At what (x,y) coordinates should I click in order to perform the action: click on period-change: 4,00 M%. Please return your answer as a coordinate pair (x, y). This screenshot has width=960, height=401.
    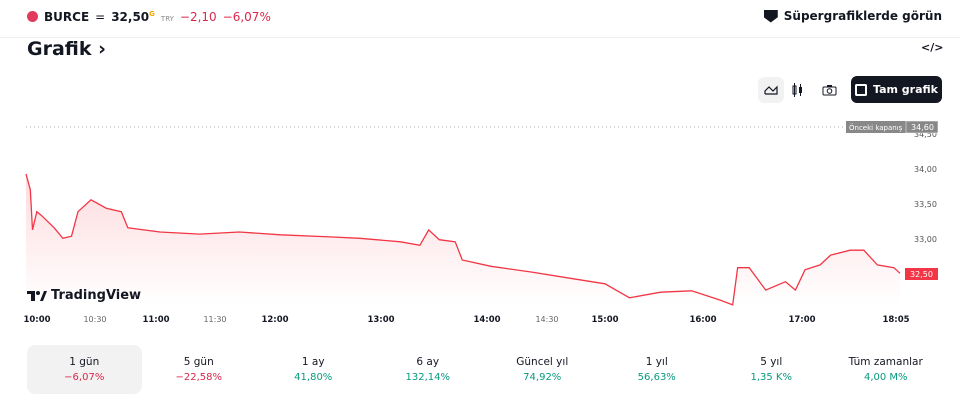
    Looking at the image, I should click on (885, 377).